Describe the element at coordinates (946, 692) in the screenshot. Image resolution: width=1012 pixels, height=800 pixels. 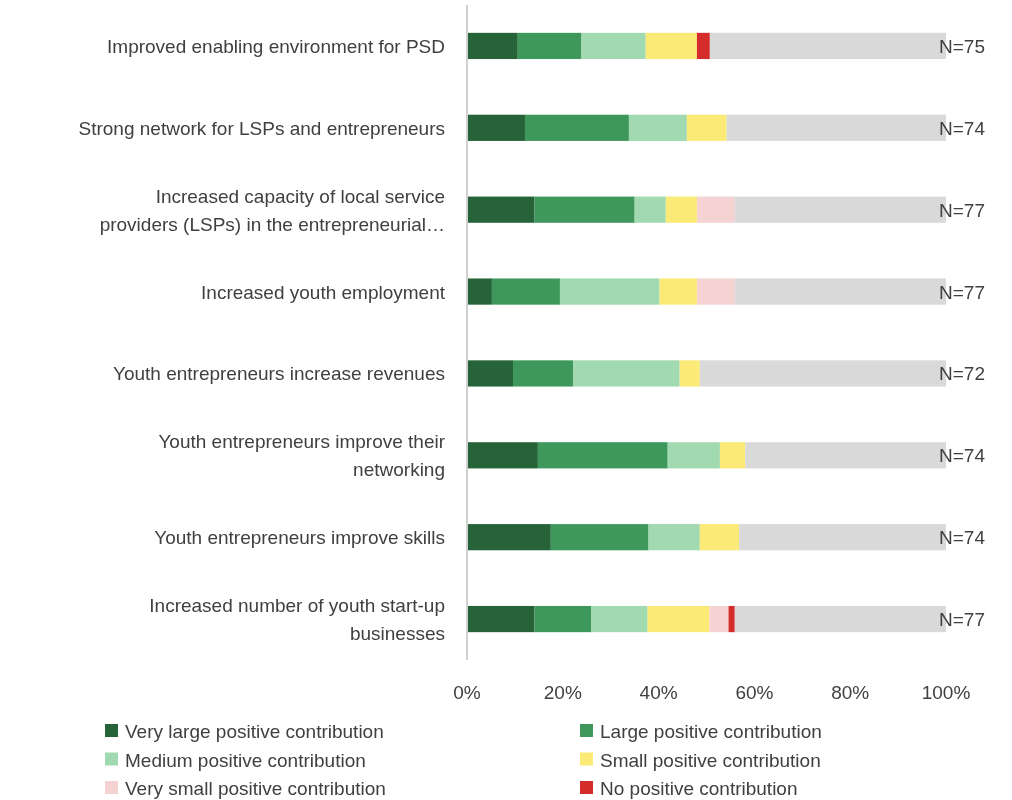
I see `x-tick-label: 100%` at that location.